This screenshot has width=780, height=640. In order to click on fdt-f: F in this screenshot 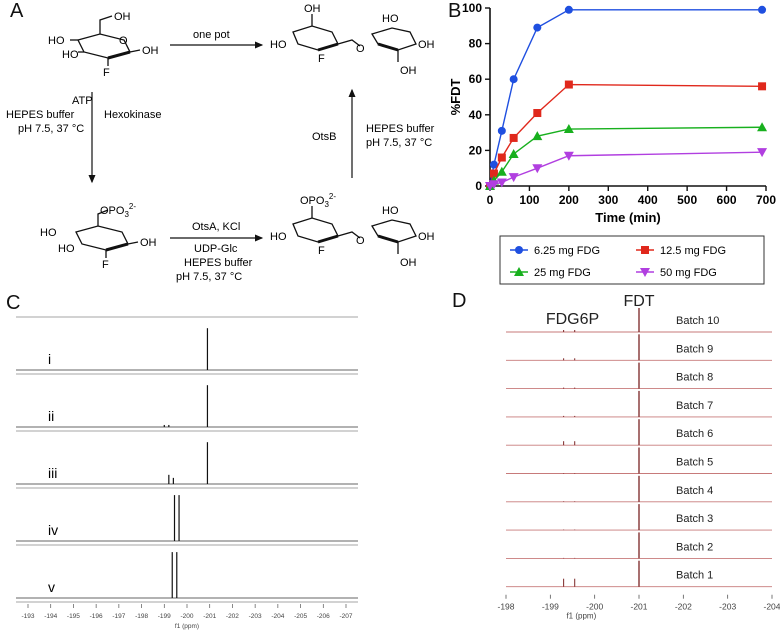, I will do `click(321, 59)`.